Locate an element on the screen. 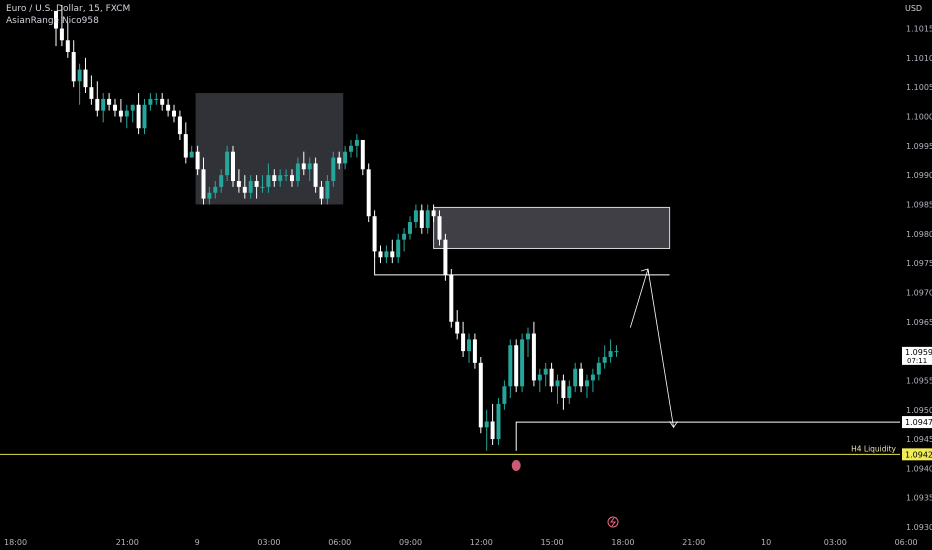  price-tick: 1.10050 is located at coordinates (919, 87).